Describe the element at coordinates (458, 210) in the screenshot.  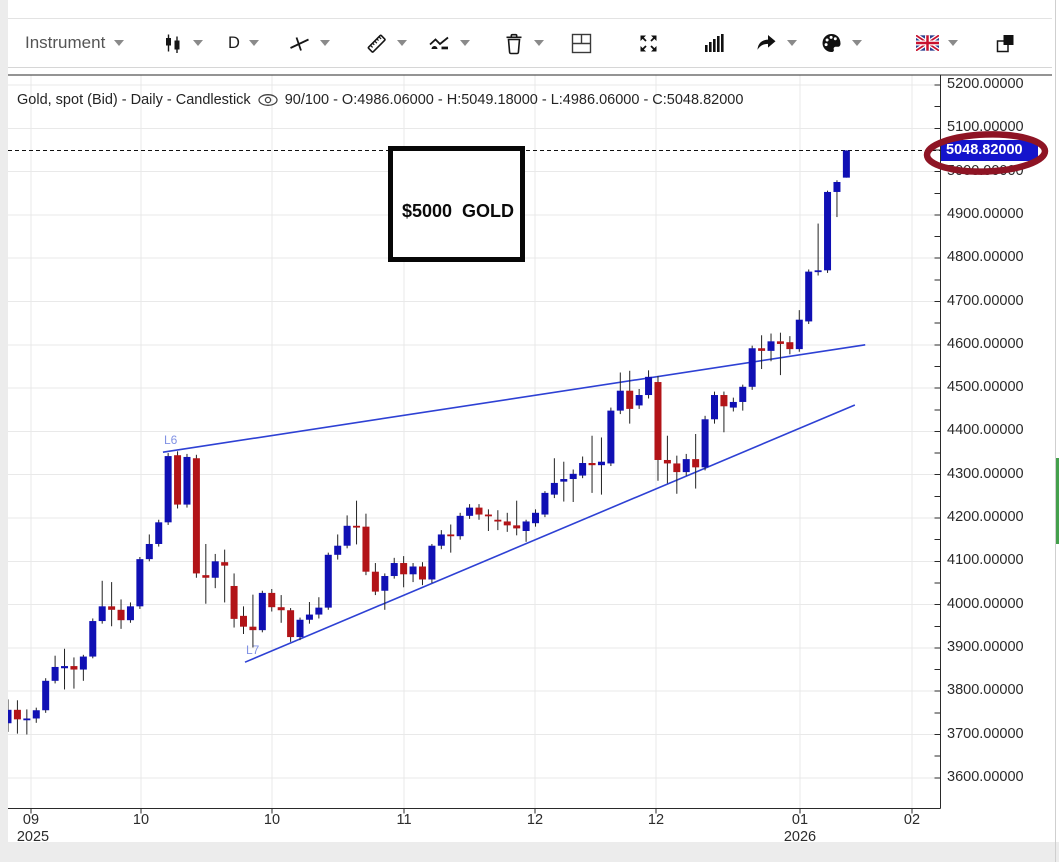
I see `price-target-annotation-label: $5000 GOLD` at that location.